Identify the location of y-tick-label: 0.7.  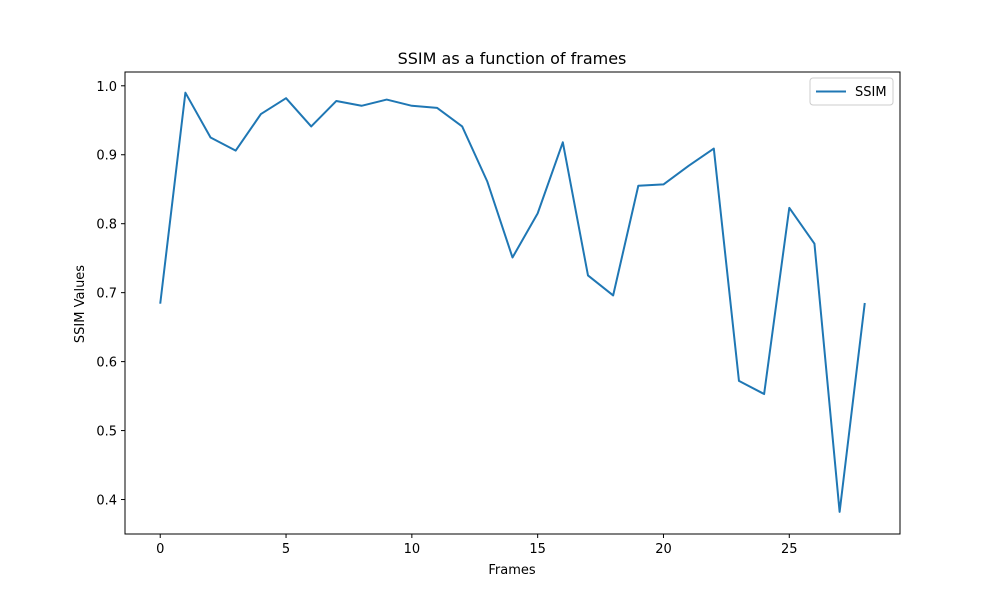
(106, 294).